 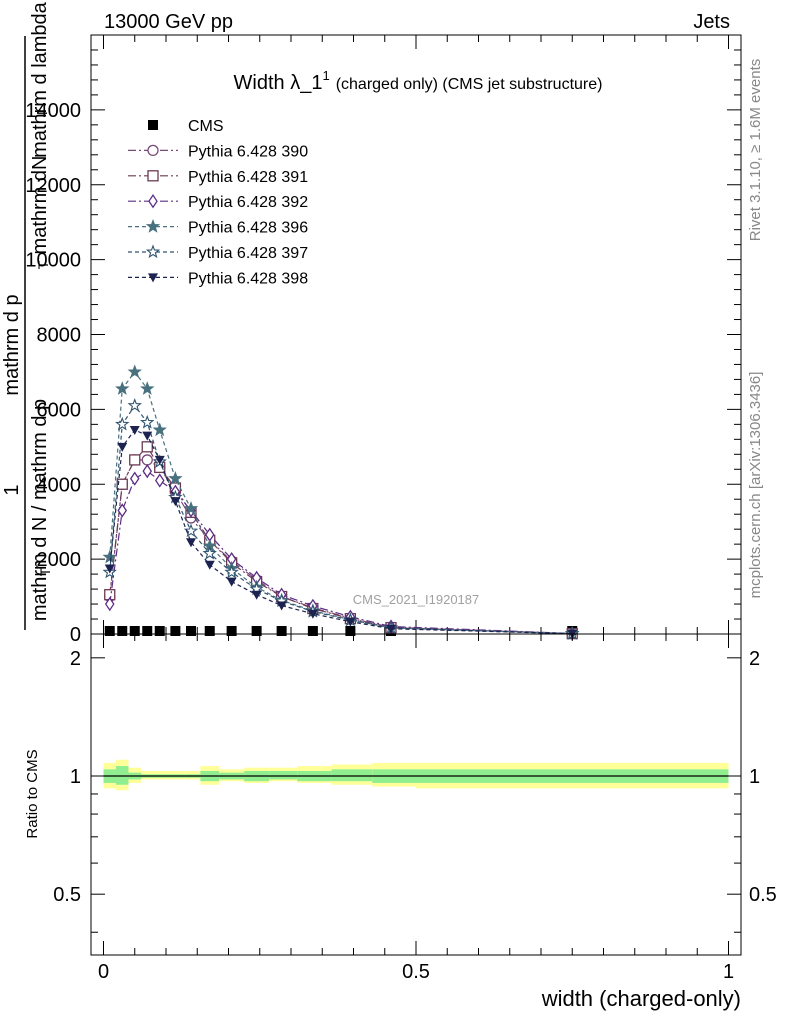 What do you see at coordinates (75, 659) in the screenshot?
I see `ratio-ytick-label: 2` at bounding box center [75, 659].